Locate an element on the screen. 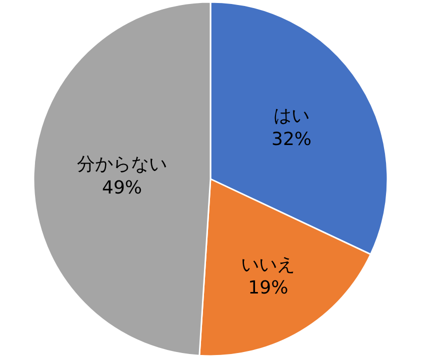 The width and height of the screenshot is (421, 358). slice-label: 分からない is located at coordinates (122, 165).